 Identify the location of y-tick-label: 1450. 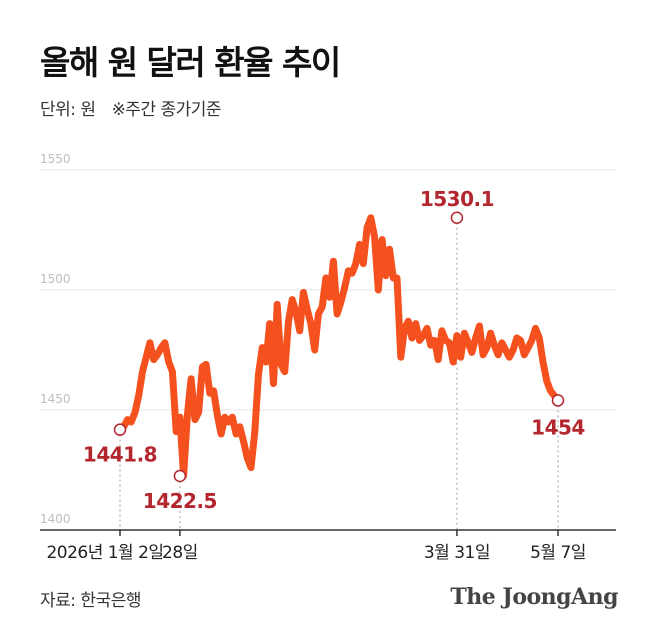
(55, 399).